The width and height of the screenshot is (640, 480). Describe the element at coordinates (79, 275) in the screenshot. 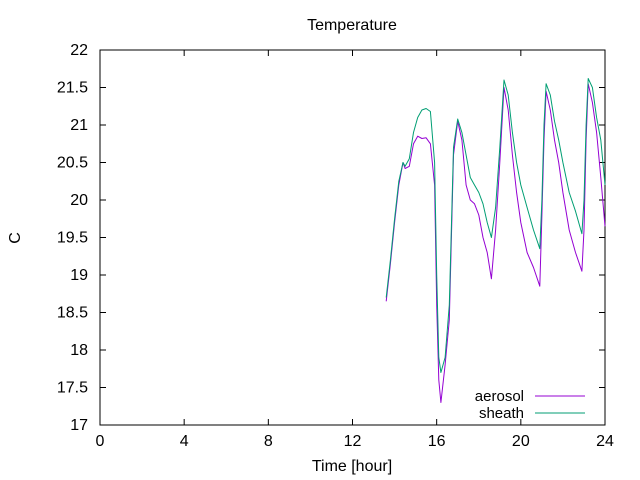

I see `y-tick-label: 19` at that location.